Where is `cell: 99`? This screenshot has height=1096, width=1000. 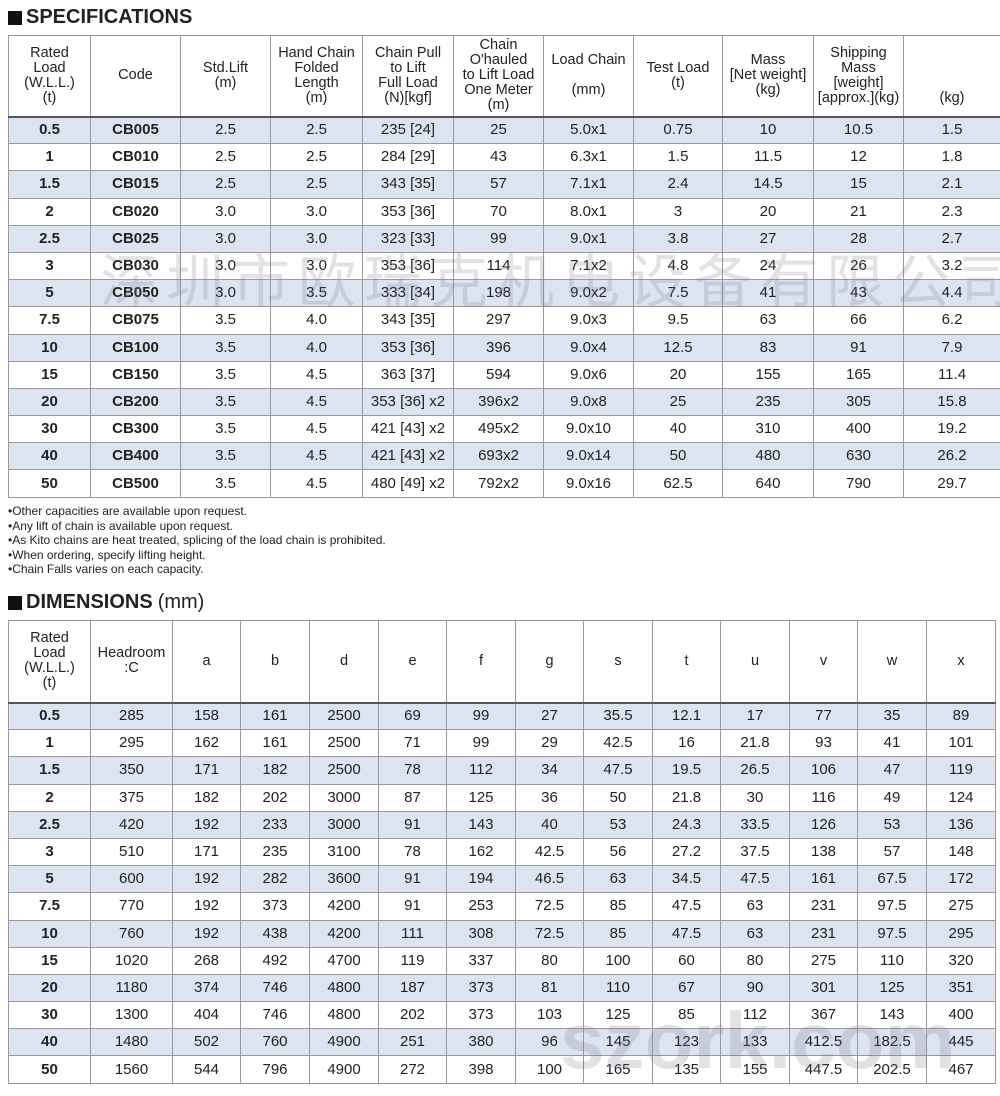 cell: 99 is located at coordinates (481, 716).